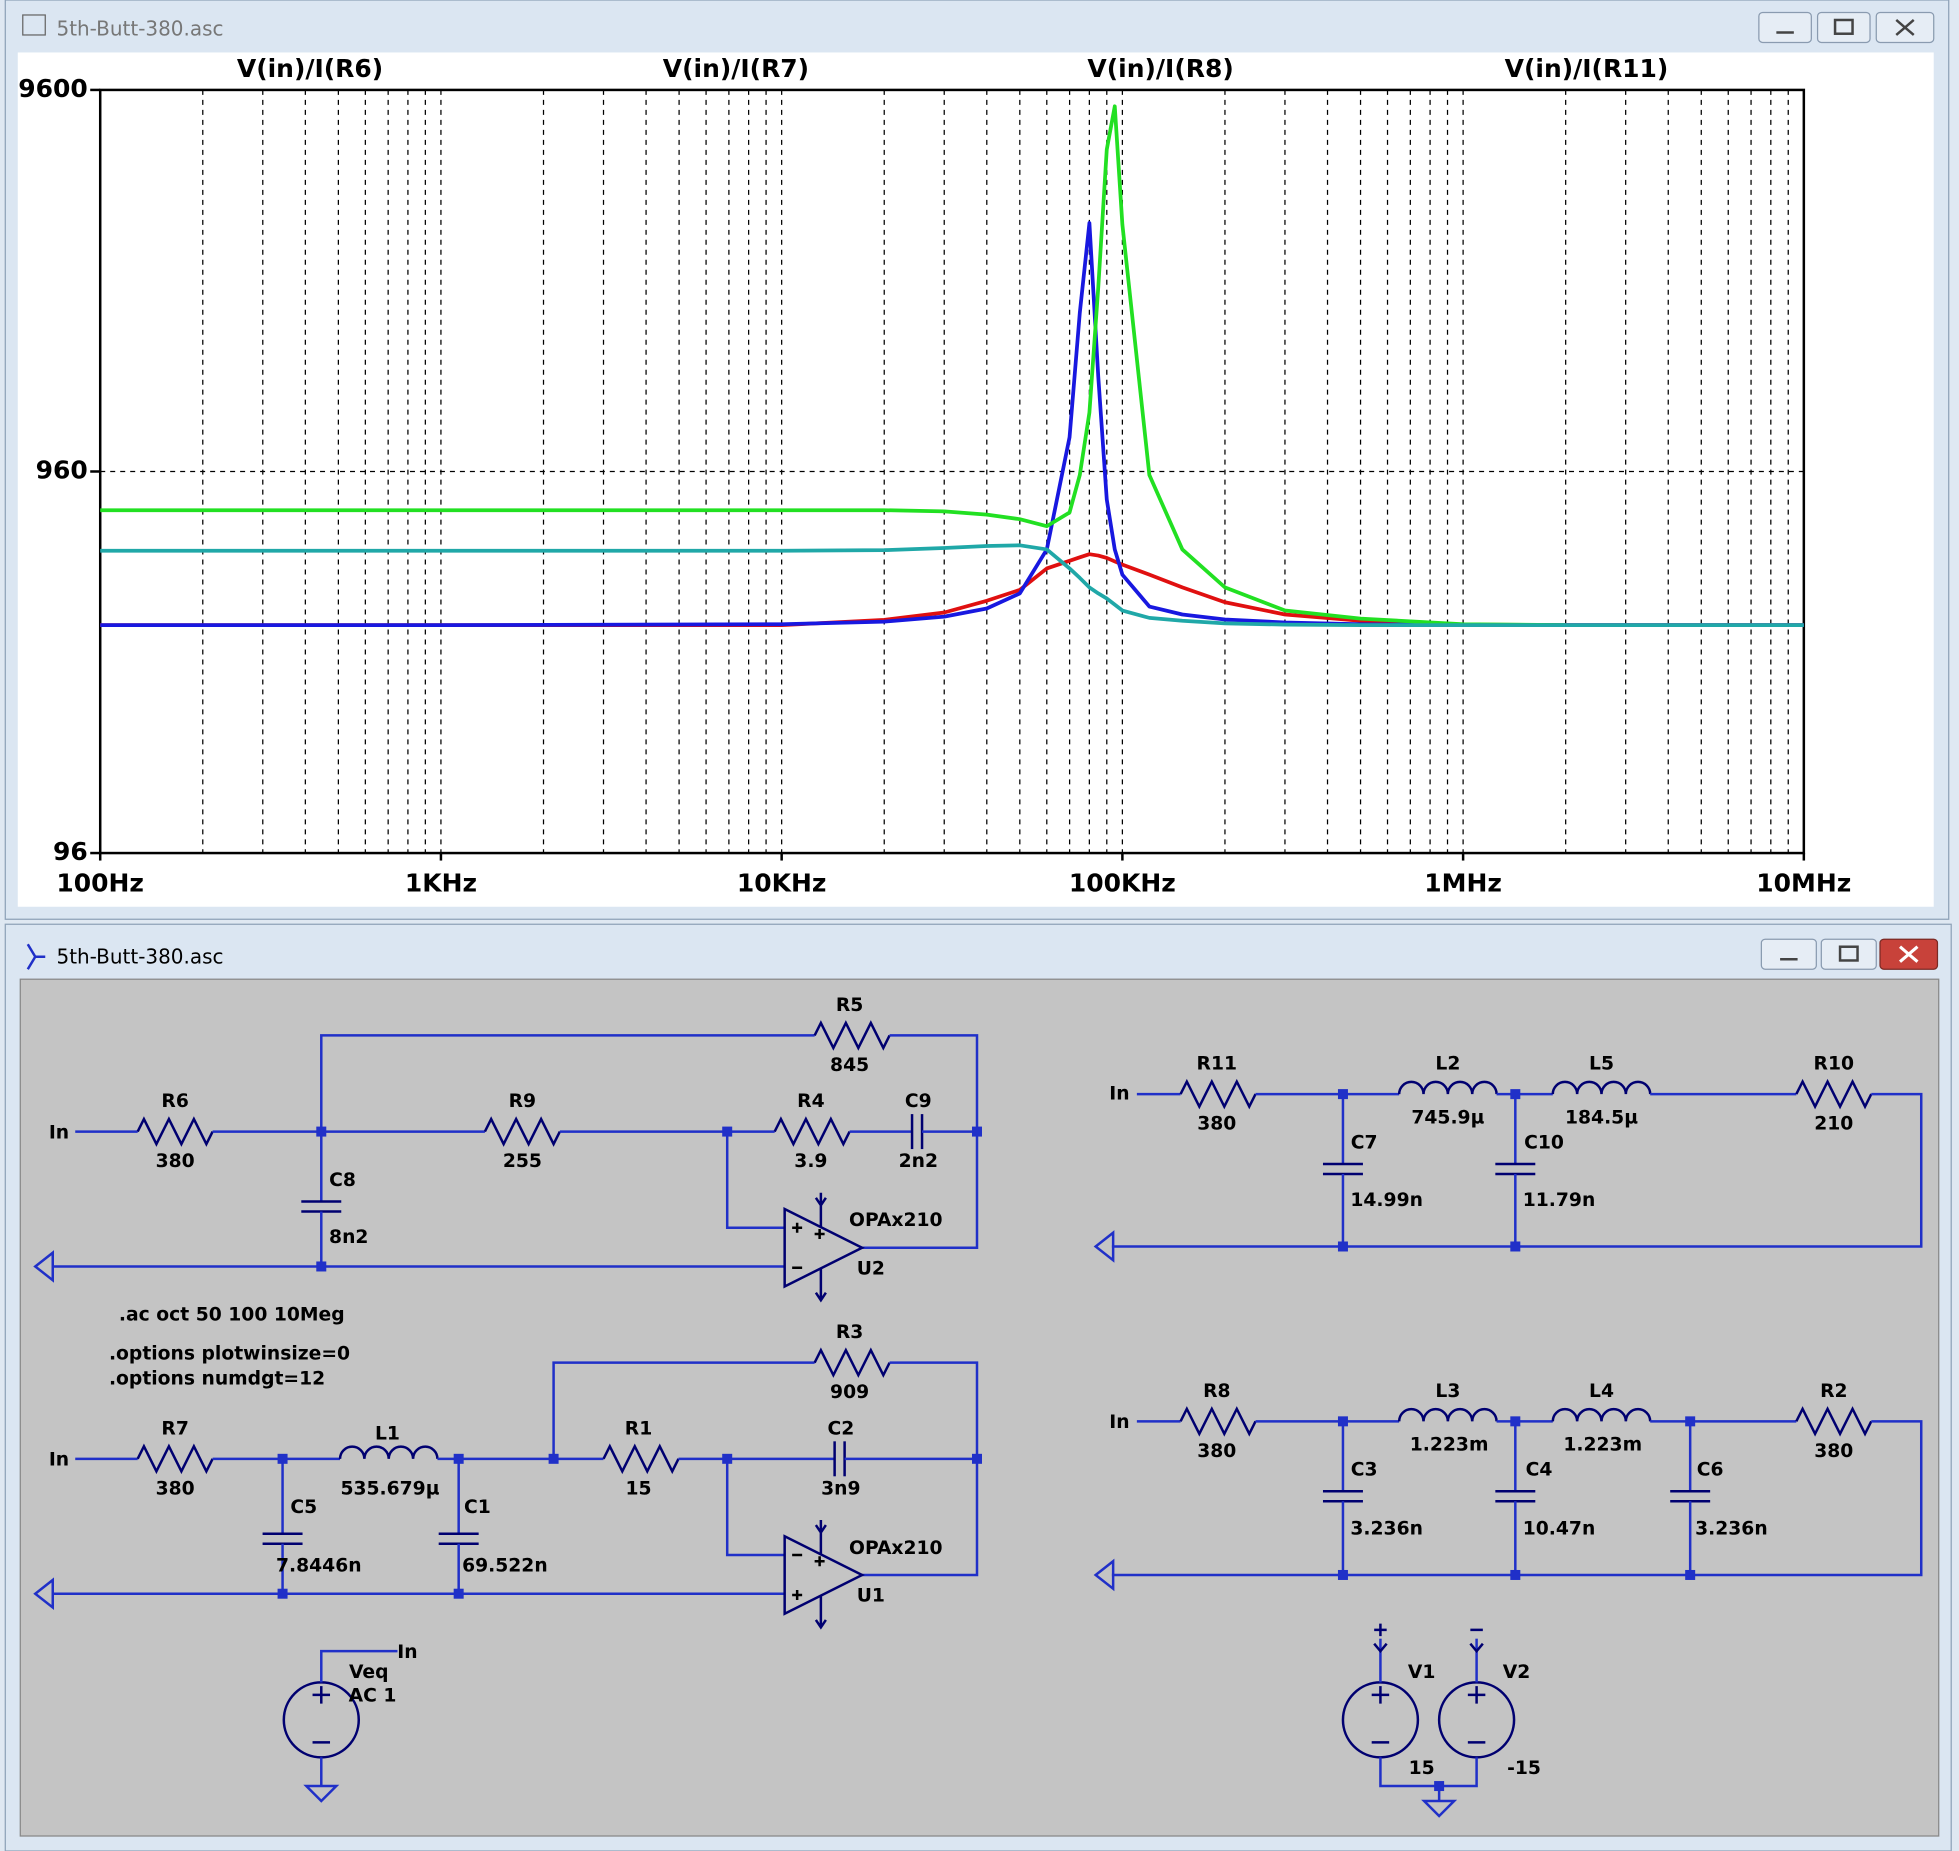 This screenshot has height=1851, width=1959. I want to click on component-ref: R11, so click(1217, 1064).